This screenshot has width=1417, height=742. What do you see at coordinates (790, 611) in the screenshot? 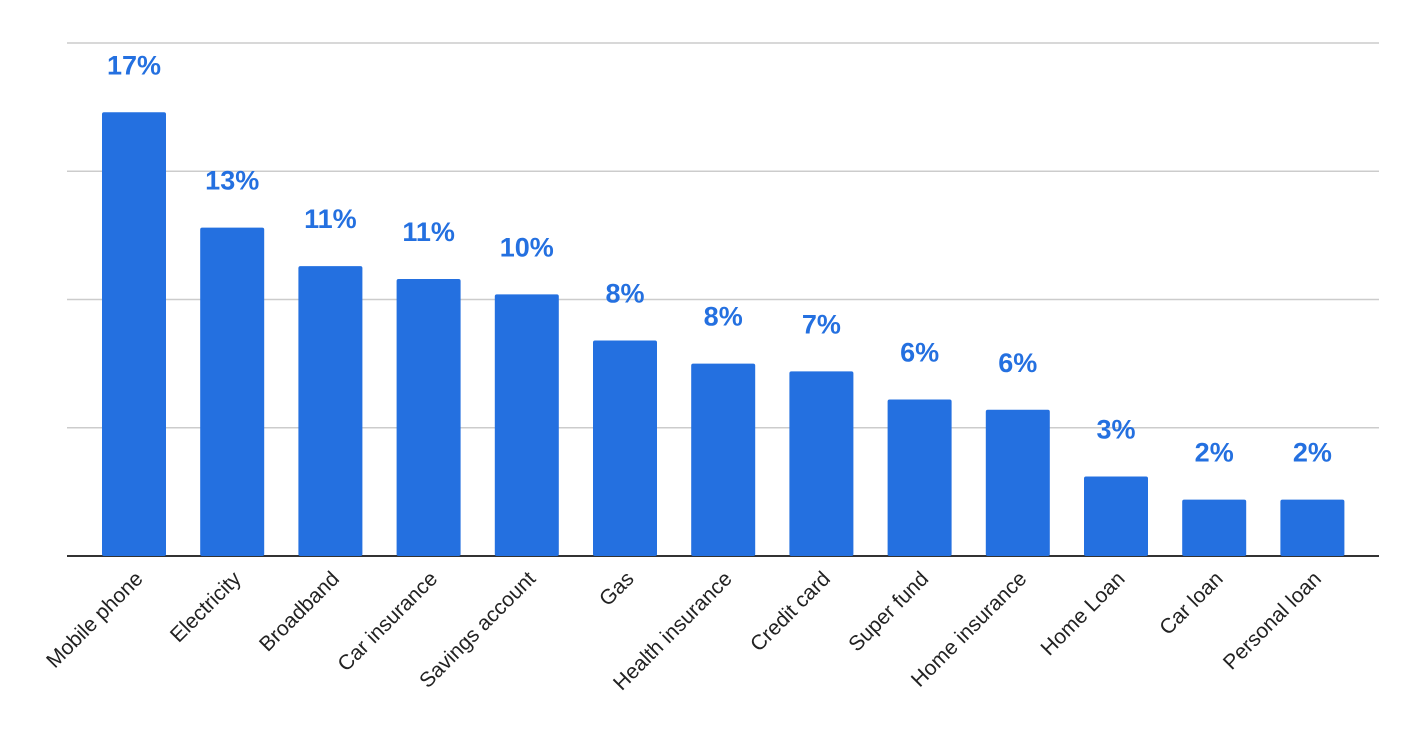
I see `x-tick-label: Credit card` at bounding box center [790, 611].